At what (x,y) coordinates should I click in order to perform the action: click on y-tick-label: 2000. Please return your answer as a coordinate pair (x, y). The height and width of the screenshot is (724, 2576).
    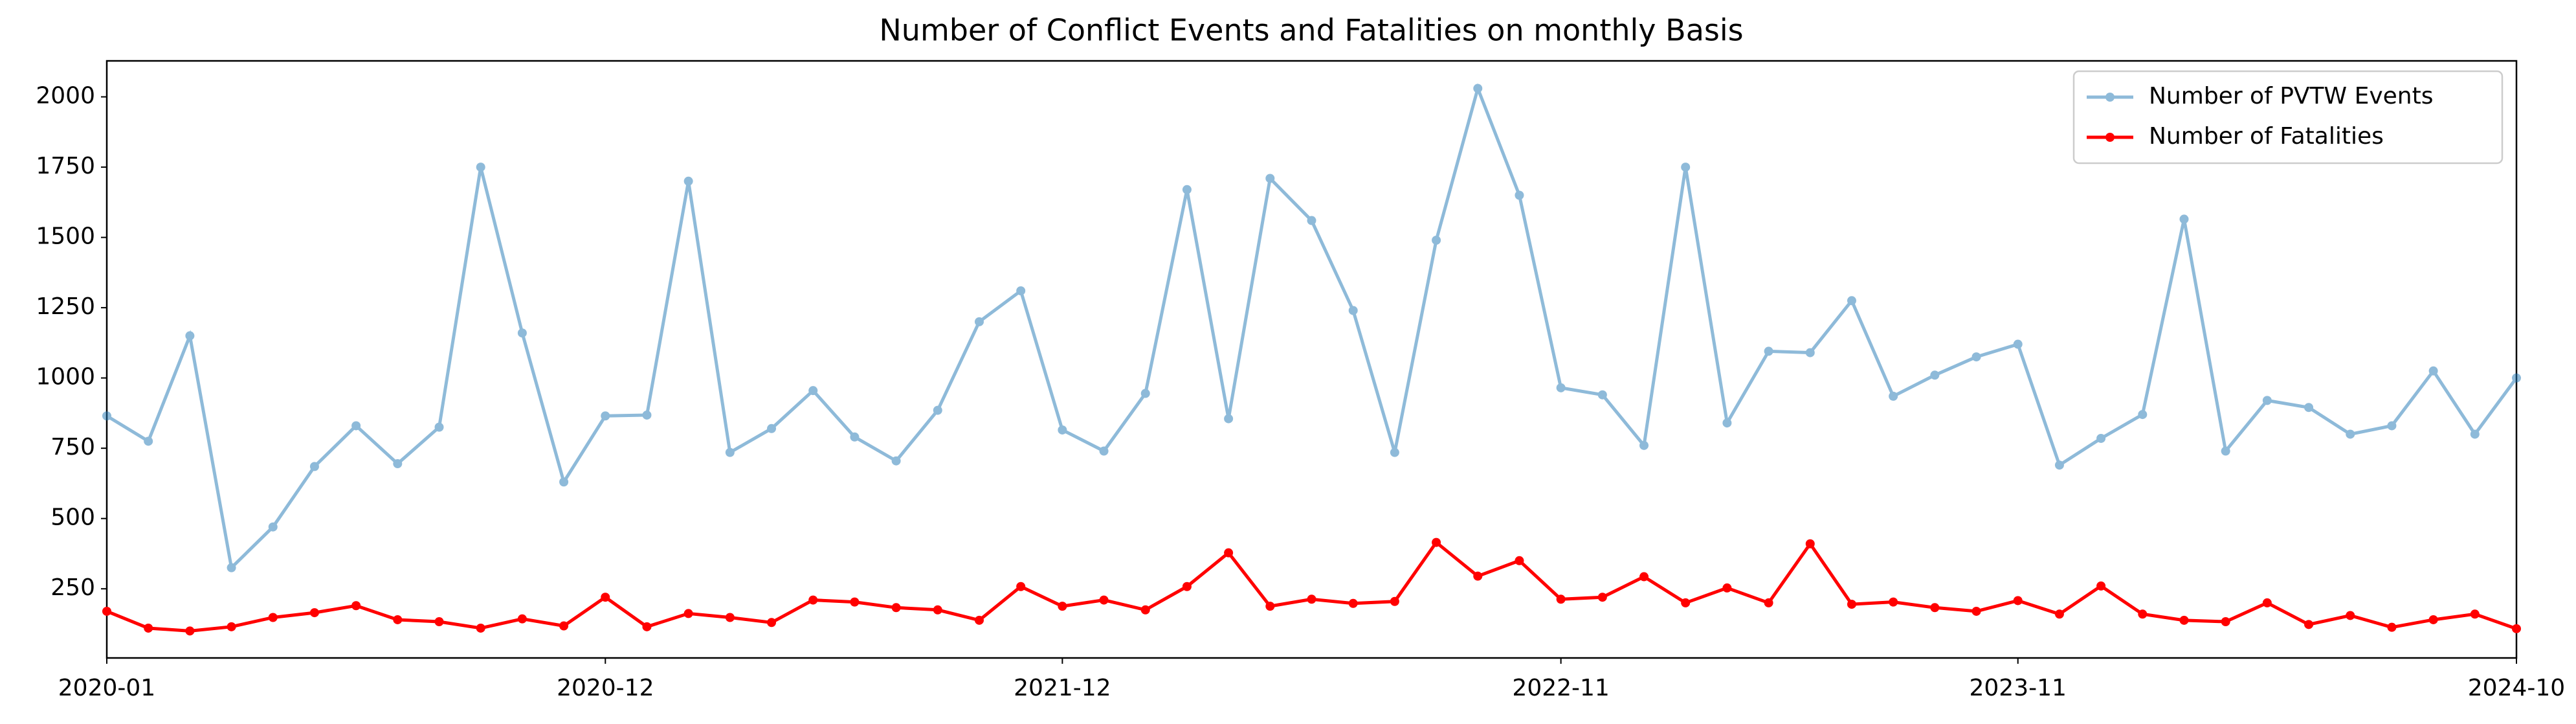
    Looking at the image, I should click on (65, 96).